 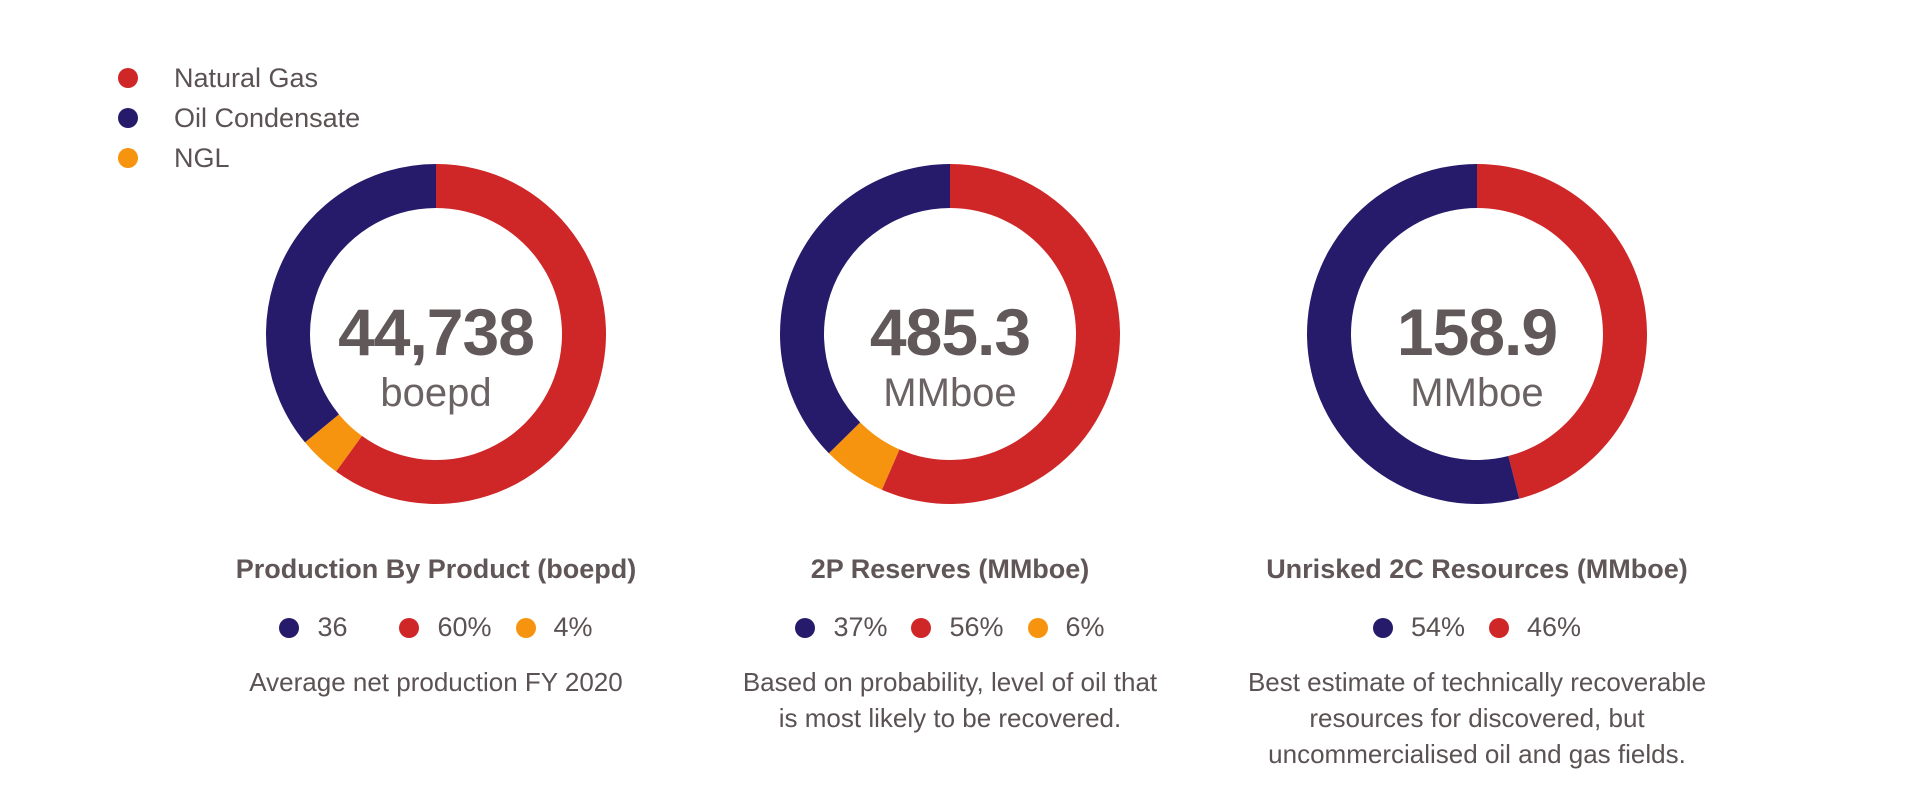 I want to click on stat-item: 54%, so click(x=1418, y=627).